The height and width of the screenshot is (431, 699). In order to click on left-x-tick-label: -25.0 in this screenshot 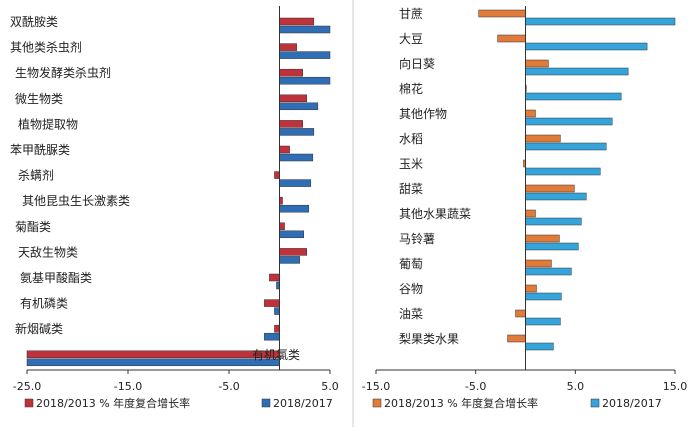, I will do `click(27, 386)`.